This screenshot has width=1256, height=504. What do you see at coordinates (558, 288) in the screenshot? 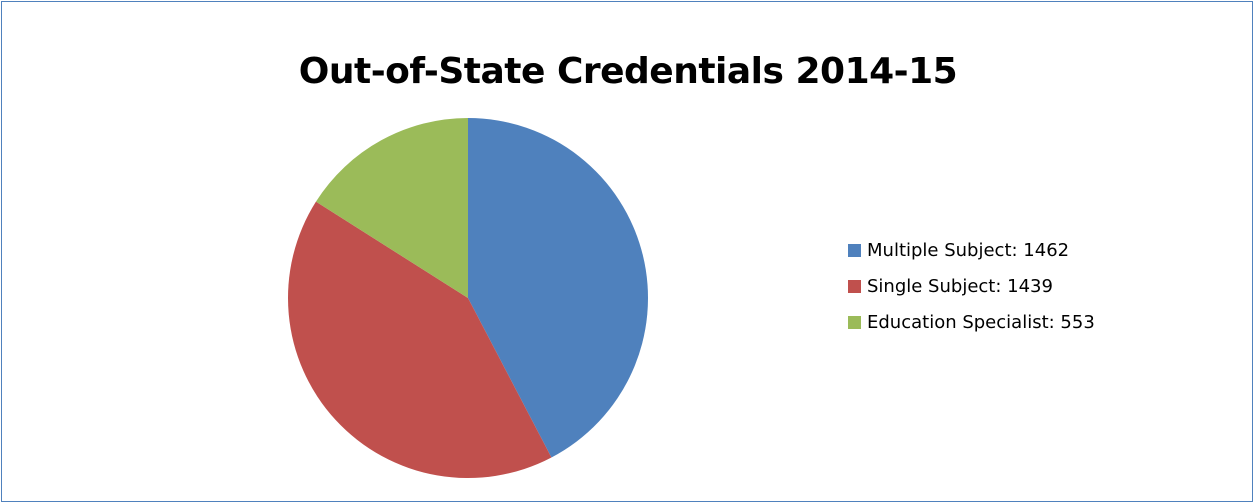
I see `pie-slice-multiple-subject` at bounding box center [558, 288].